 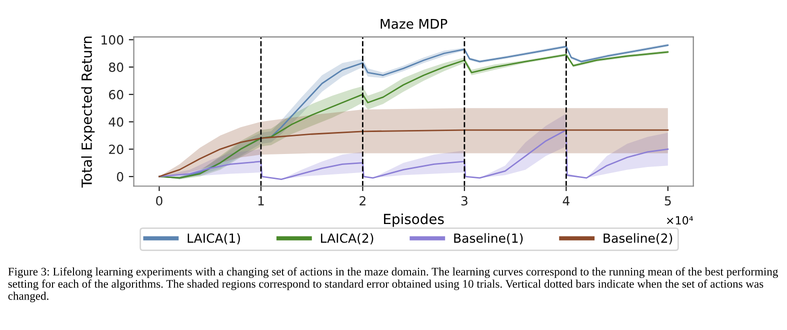 What do you see at coordinates (464, 201) in the screenshot?
I see `x-tick-label: 3` at bounding box center [464, 201].